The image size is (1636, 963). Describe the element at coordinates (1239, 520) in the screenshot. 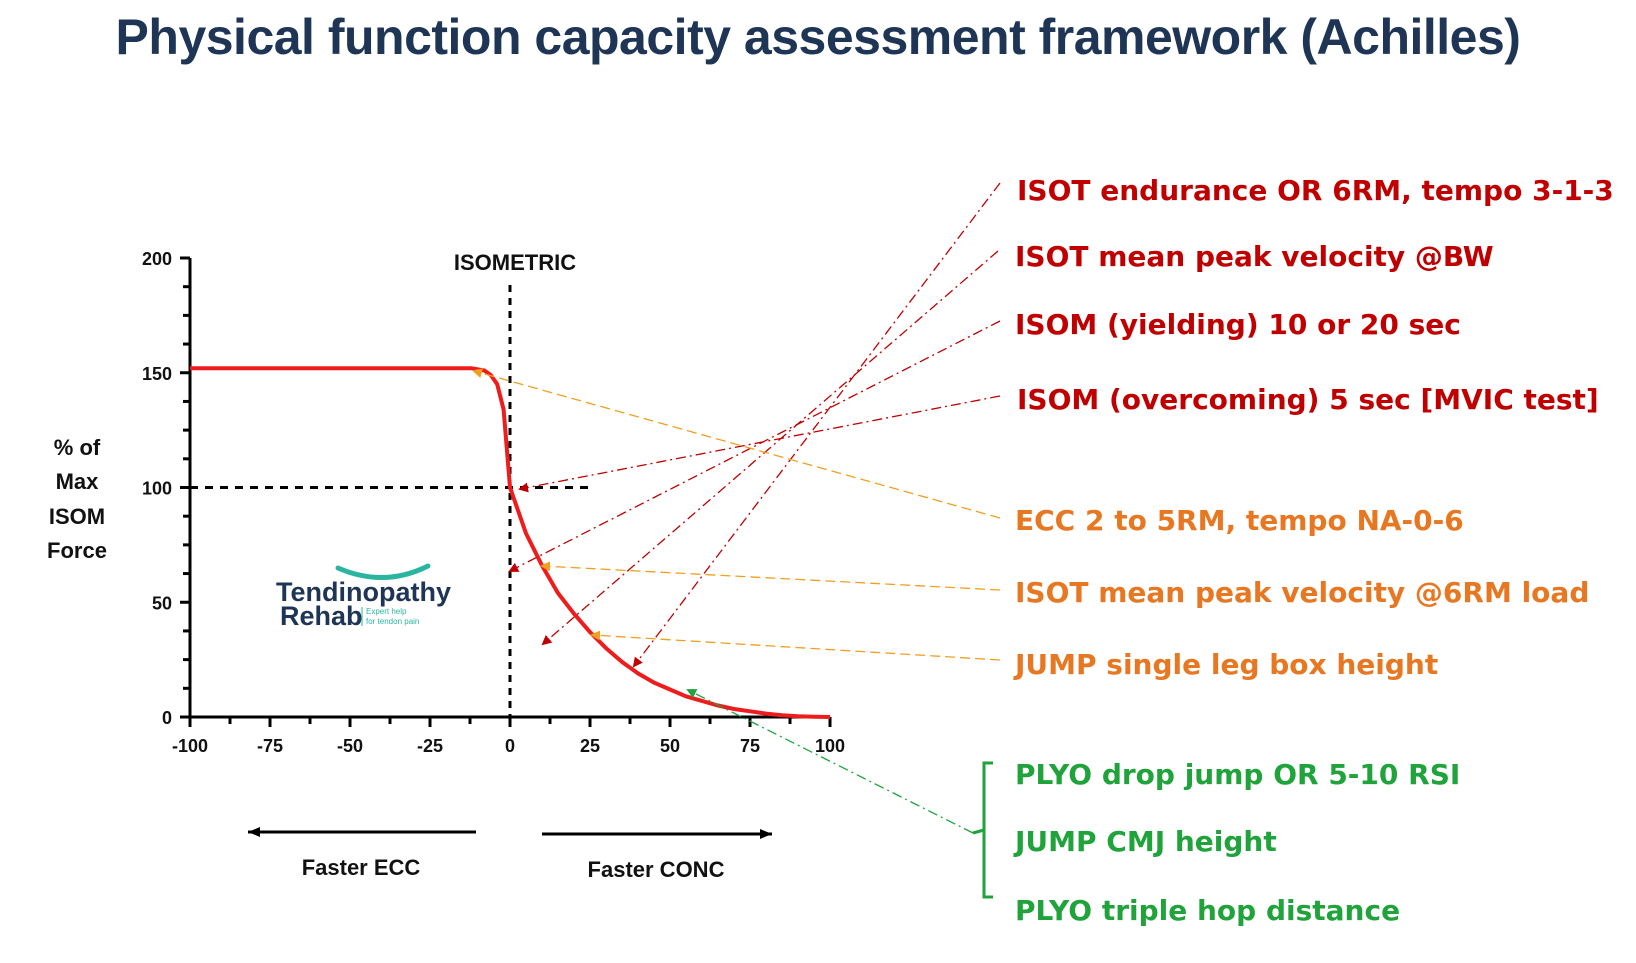

I see `label-ecc: ECC 2 to 5RM, tempo NA-0-6` at that location.